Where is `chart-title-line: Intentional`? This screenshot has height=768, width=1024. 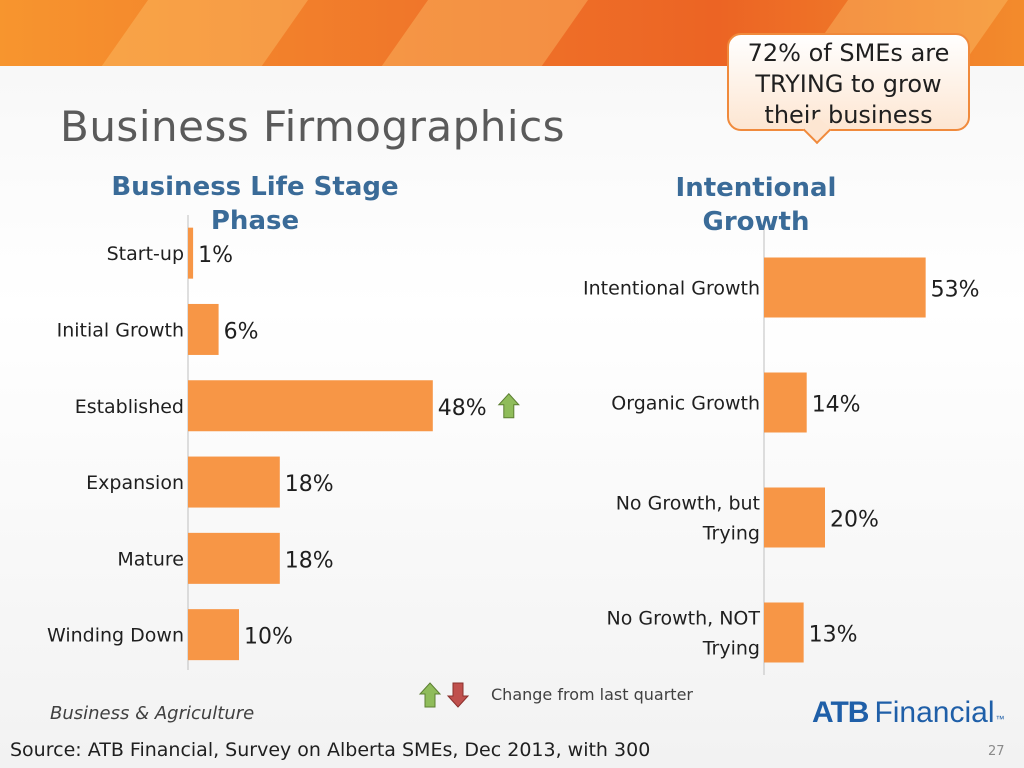
chart-title-line: Intentional is located at coordinates (756, 188).